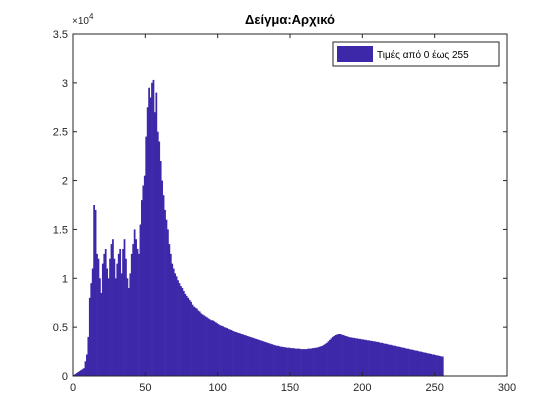  I want to click on x-tick-label: 50, so click(145, 388).